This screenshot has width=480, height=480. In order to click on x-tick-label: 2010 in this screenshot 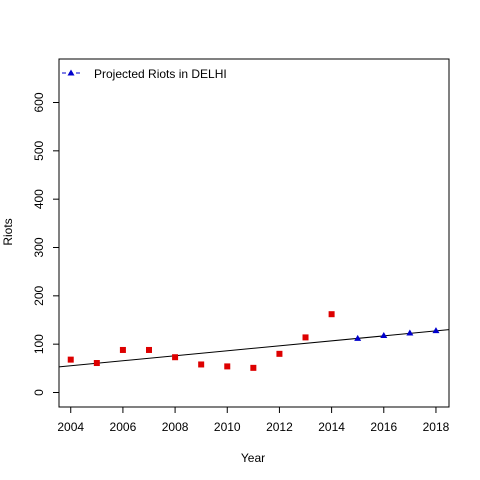, I will do `click(227, 427)`.